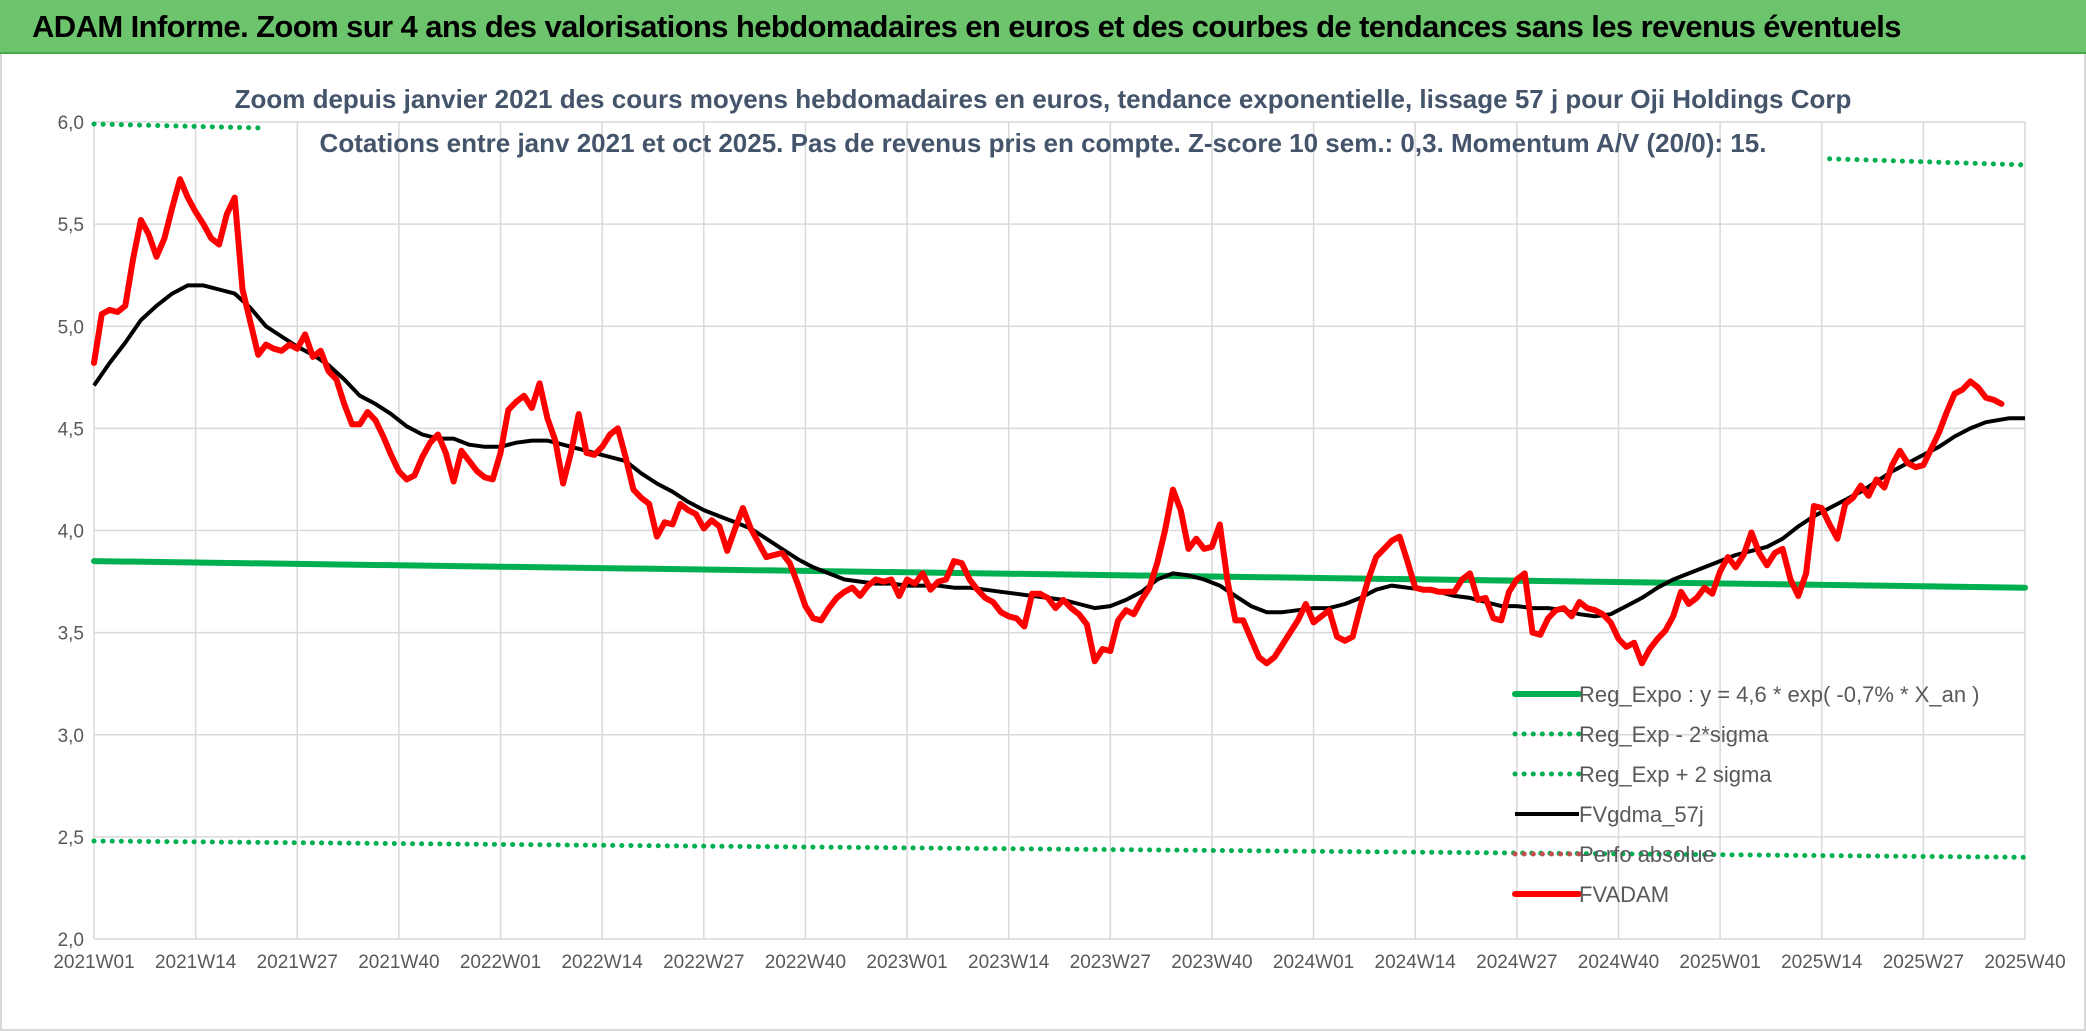  Describe the element at coordinates (2024, 962) in the screenshot. I see `x-tick-label: 2025W40` at that location.